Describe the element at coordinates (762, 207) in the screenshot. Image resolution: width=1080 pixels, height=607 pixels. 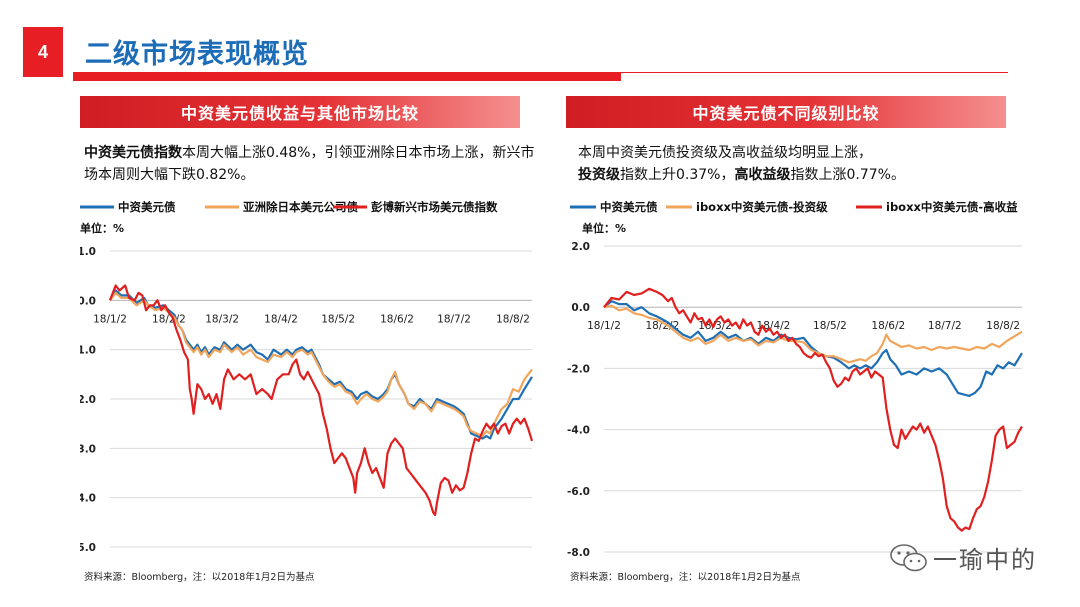
I see `legend-label-1: iboxx中资美元债-投资级` at that location.